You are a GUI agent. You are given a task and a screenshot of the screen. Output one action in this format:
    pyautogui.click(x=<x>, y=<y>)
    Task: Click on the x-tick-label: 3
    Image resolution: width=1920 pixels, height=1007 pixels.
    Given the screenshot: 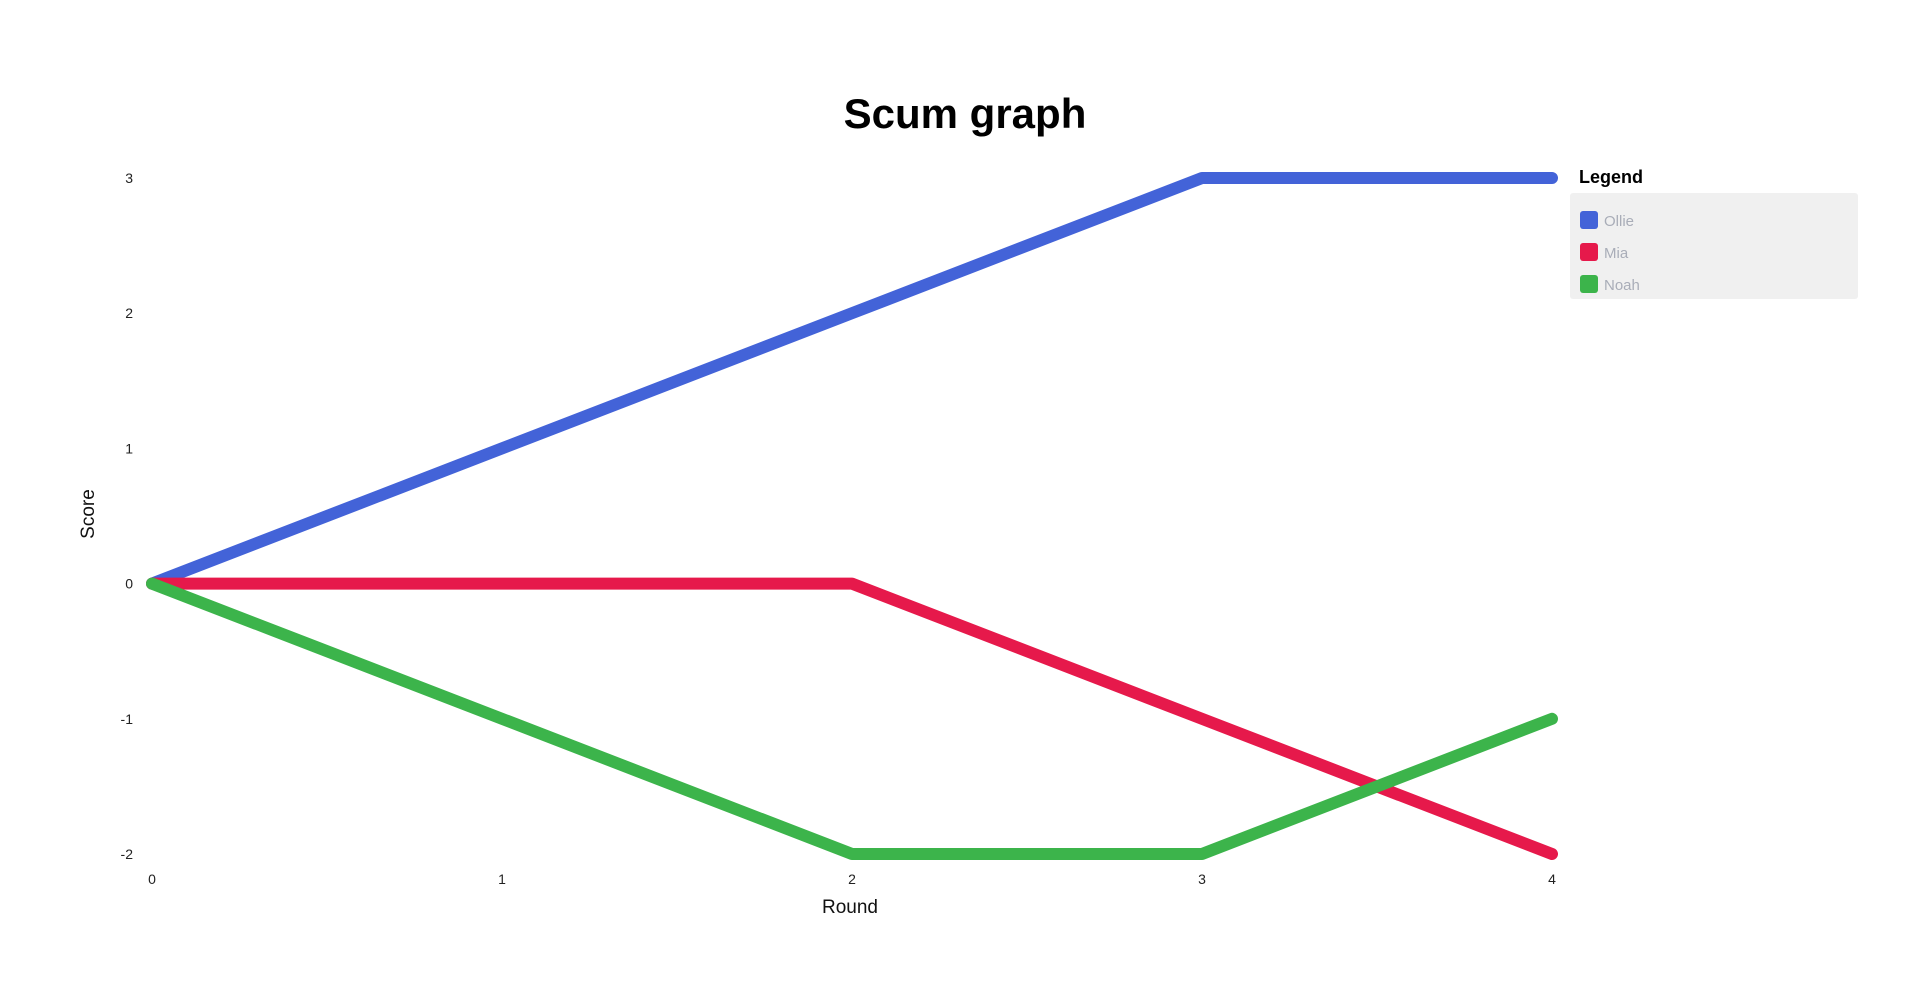 What is the action you would take?
    pyautogui.click(x=1202, y=879)
    